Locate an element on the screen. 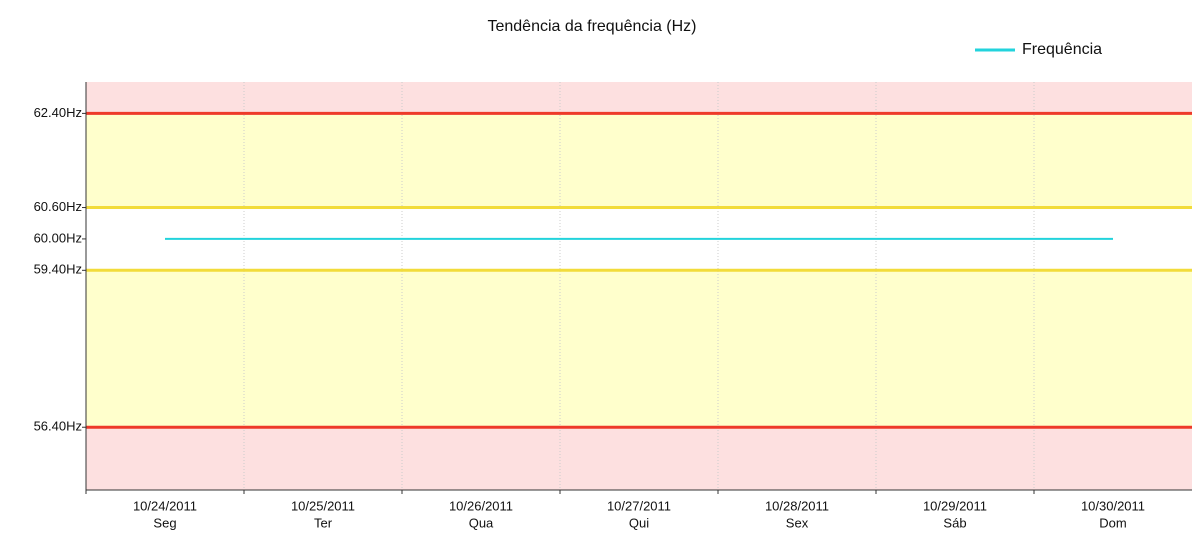 The width and height of the screenshot is (1192, 537). x-tick-label: Qua is located at coordinates (481, 522).